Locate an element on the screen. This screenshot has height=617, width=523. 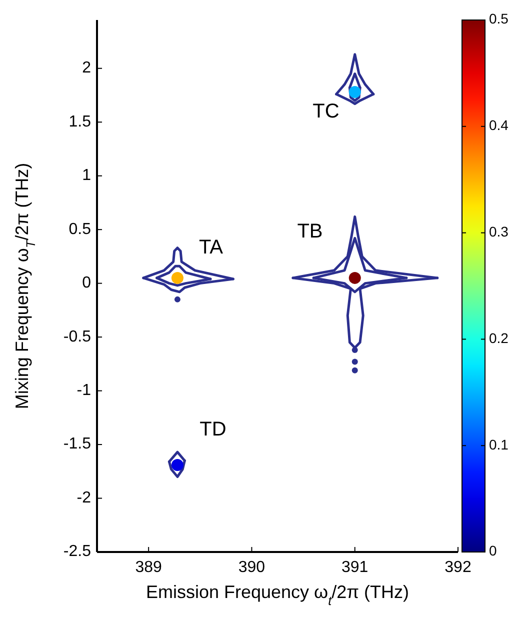
y-tick-label: 1 is located at coordinates (87, 175).